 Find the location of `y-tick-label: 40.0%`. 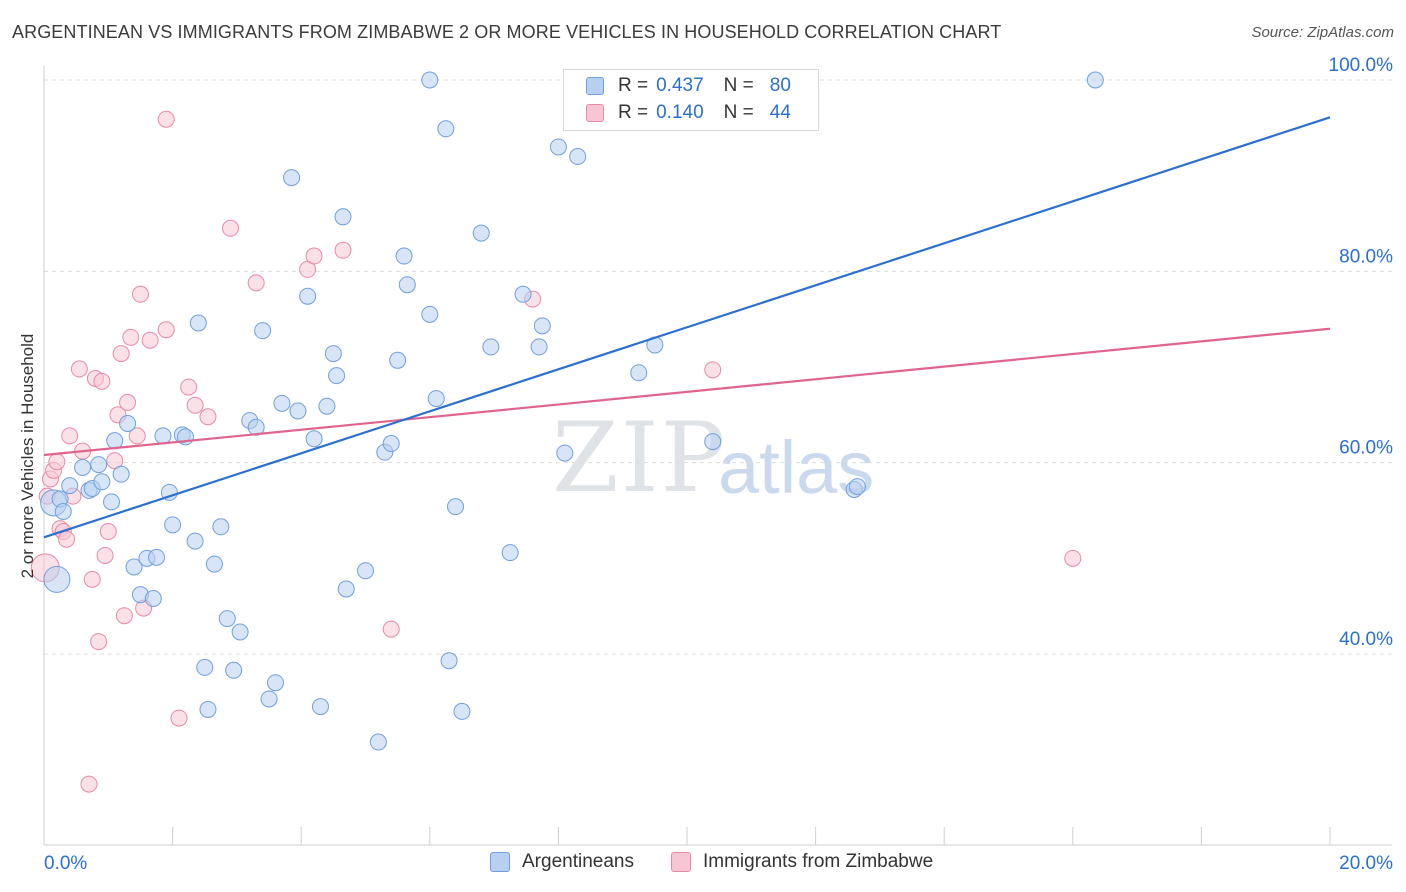

y-tick-label: 40.0% is located at coordinates (1366, 639).